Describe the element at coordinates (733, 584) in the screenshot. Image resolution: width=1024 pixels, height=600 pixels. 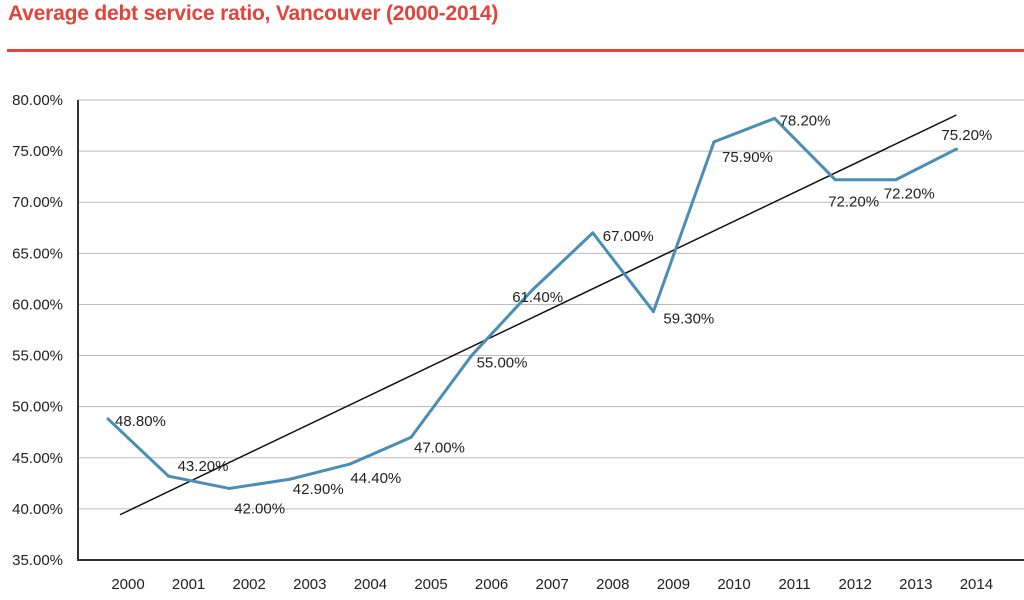
I see `x-tick-label: 2010` at that location.